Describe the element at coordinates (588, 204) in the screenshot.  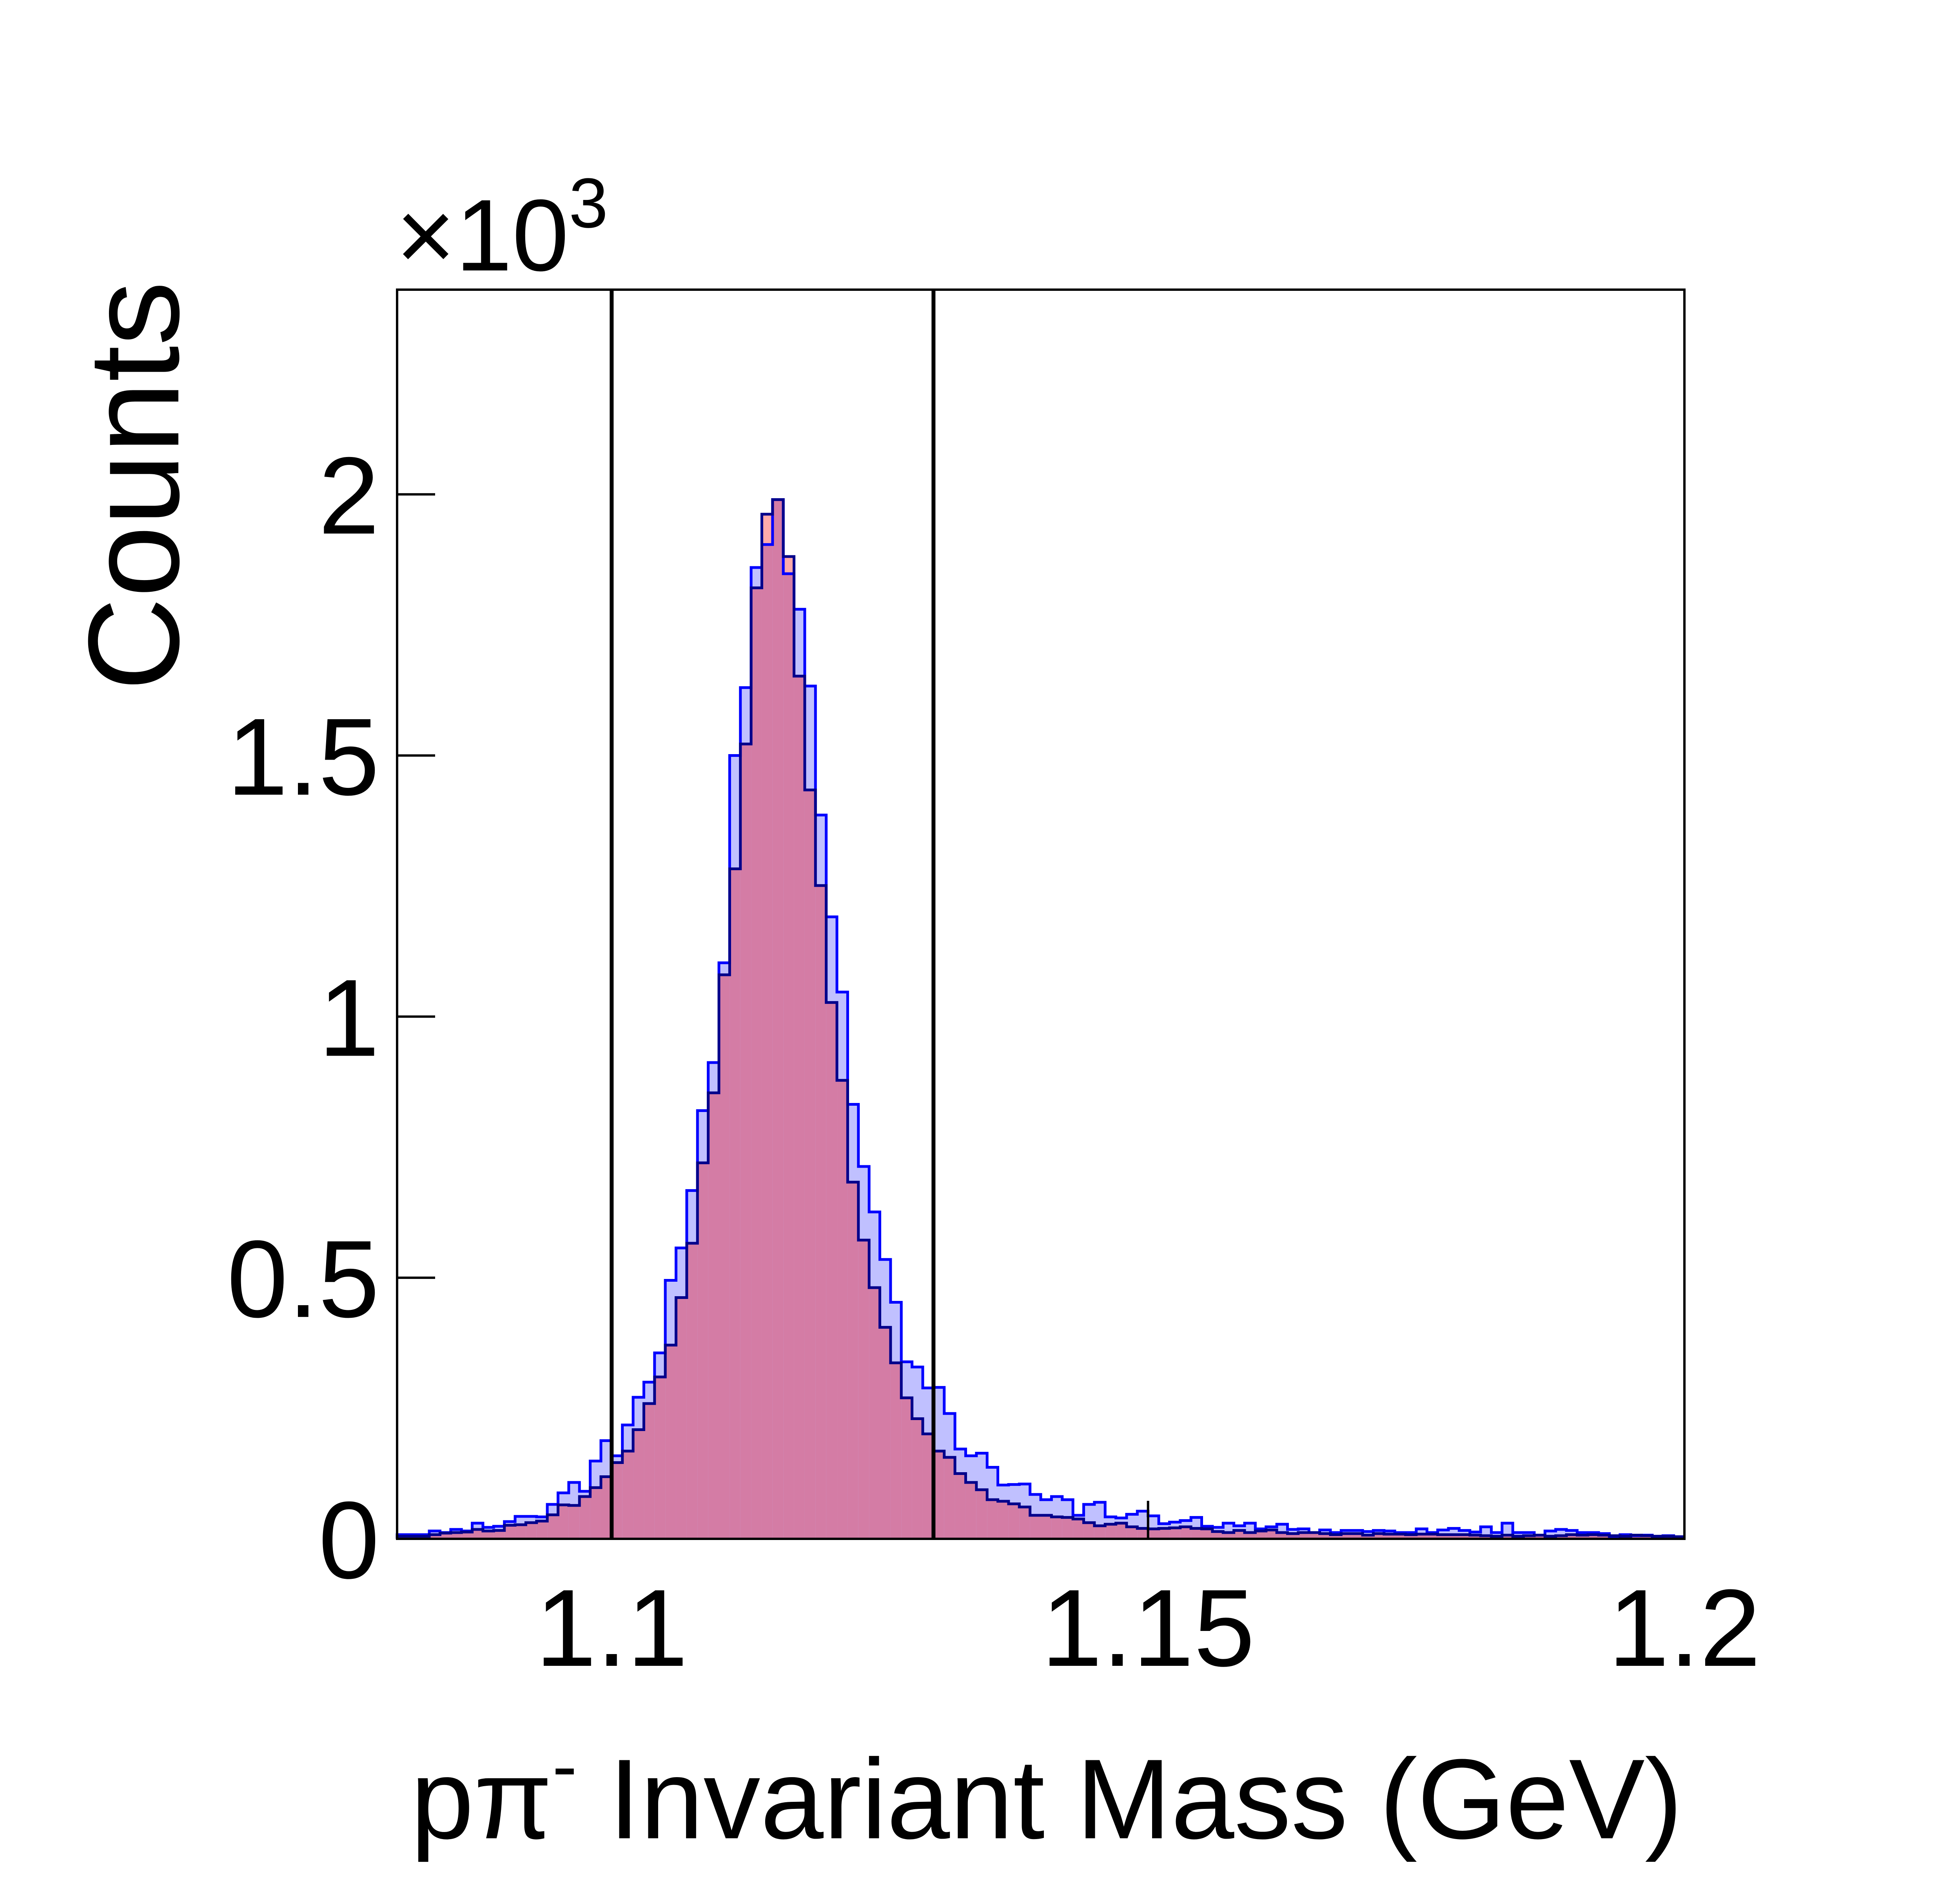
I see `y-axis-multiplier-exponent: 3` at that location.